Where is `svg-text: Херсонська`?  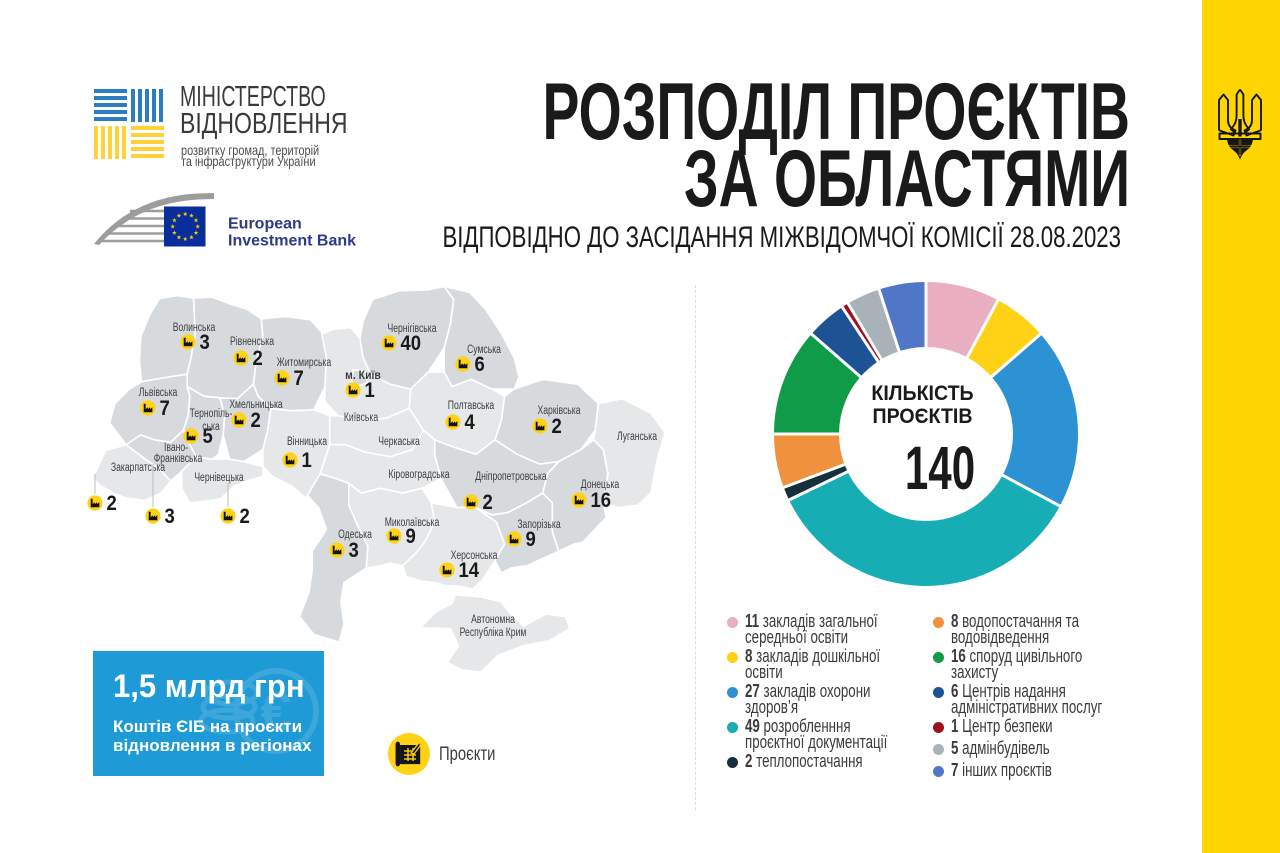
svg-text: Херсонська is located at coordinates (474, 556).